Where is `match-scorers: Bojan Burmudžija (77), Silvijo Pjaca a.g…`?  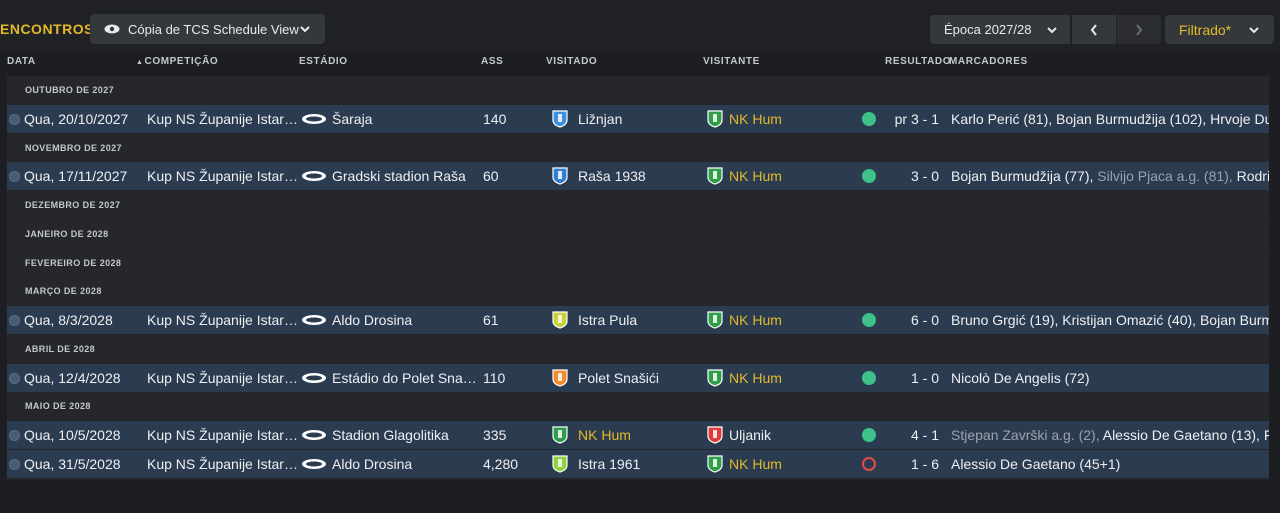 match-scorers: Bojan Burmudžija (77), Silvijo Pjaca a.g… is located at coordinates (1110, 176).